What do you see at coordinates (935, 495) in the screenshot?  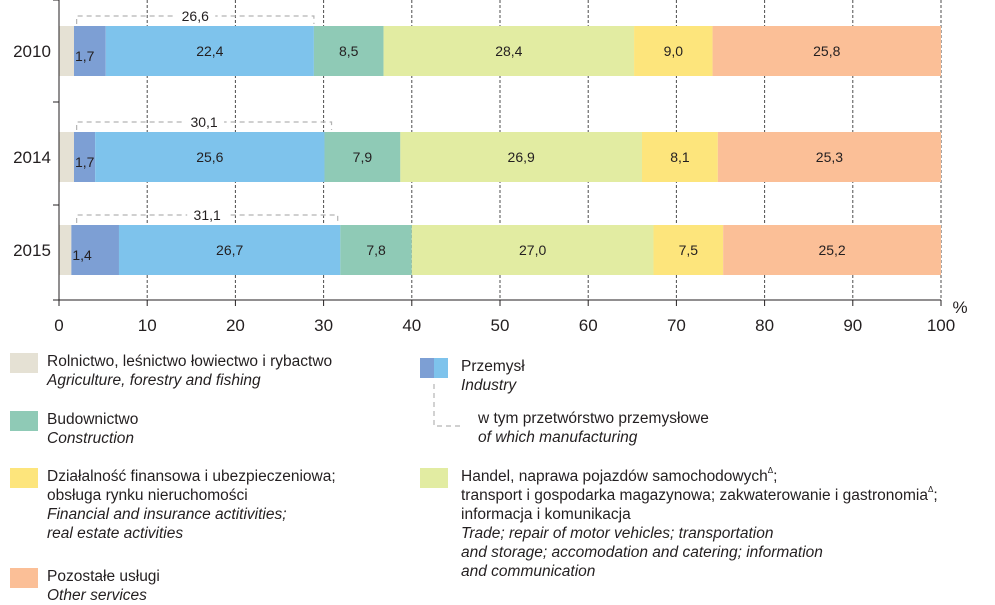 I see `legend-trade-pl-2-tail: ;` at bounding box center [935, 495].